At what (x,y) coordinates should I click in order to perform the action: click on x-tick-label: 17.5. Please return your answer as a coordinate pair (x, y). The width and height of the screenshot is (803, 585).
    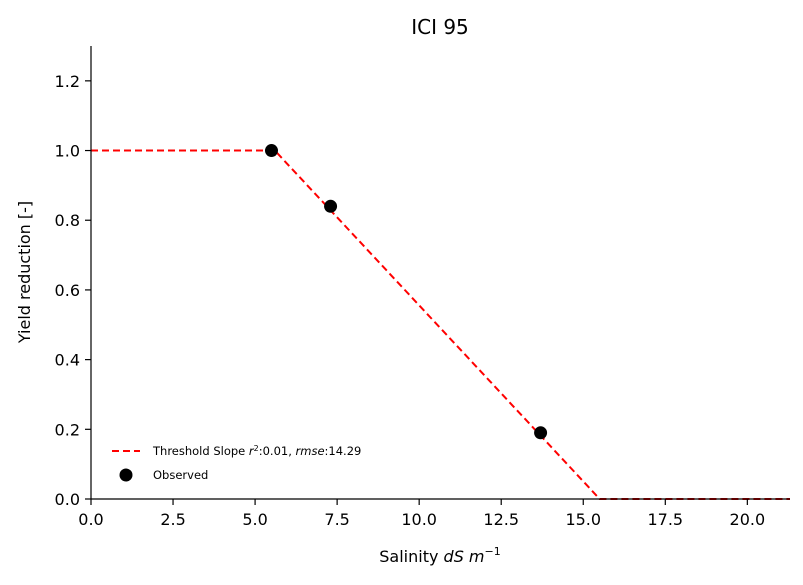
    Looking at the image, I should click on (665, 519).